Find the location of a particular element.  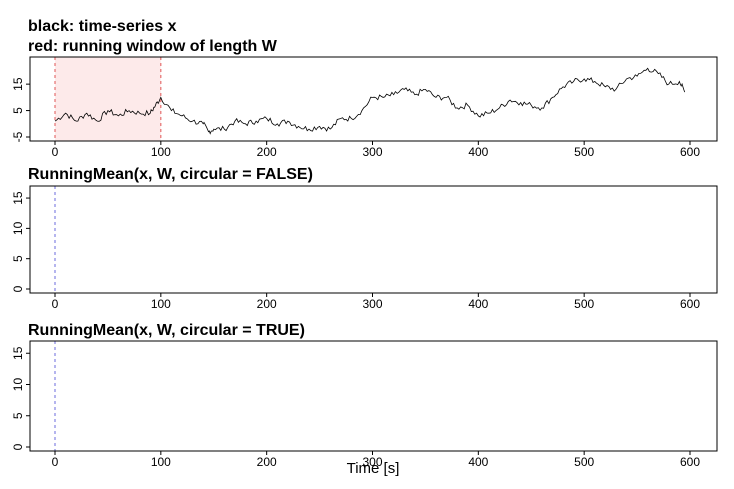

panel1-ytick-label-15: 15 is located at coordinates (18, 84).